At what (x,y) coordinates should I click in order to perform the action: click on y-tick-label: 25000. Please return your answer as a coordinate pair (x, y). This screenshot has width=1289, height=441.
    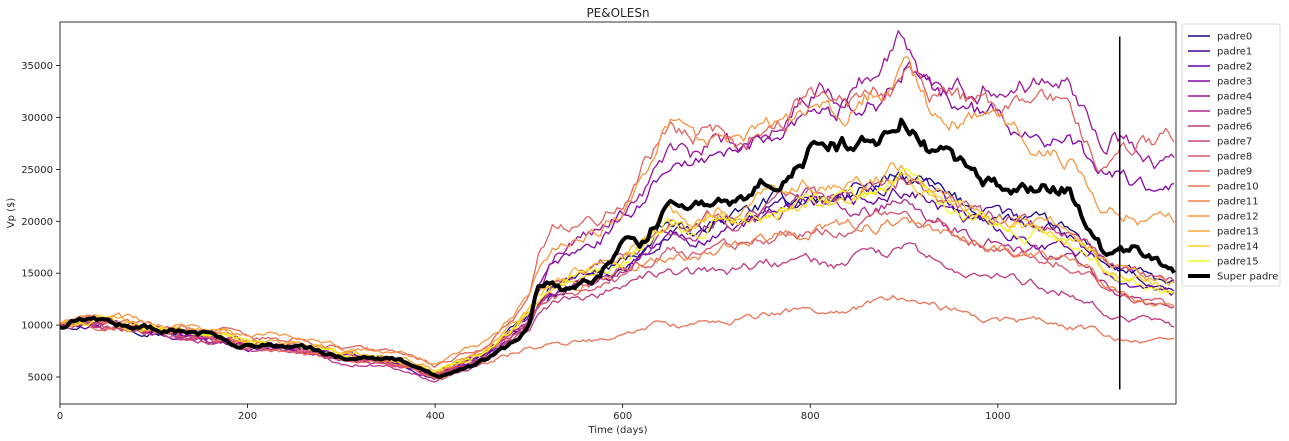
    Looking at the image, I should click on (37, 170).